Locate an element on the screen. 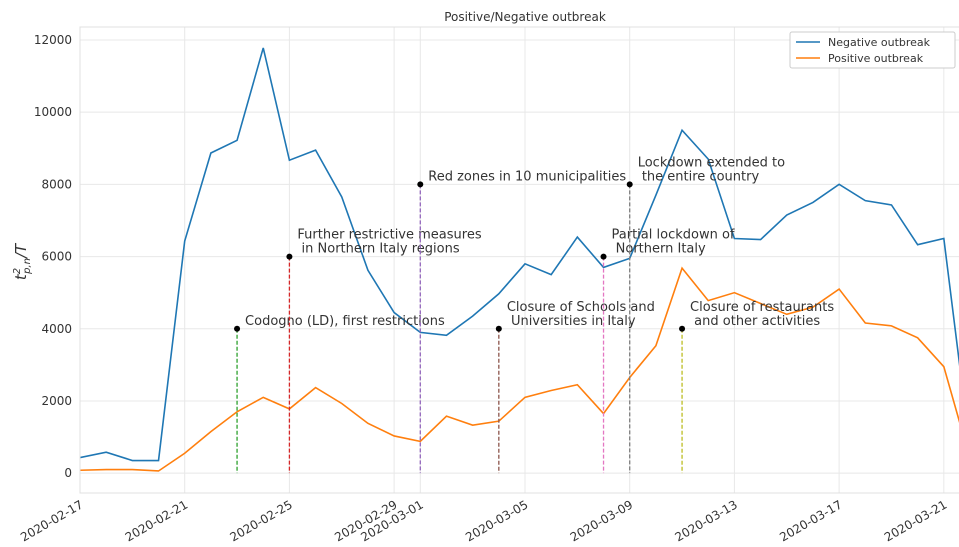  y-tick-label: 12000 is located at coordinates (53, 40).